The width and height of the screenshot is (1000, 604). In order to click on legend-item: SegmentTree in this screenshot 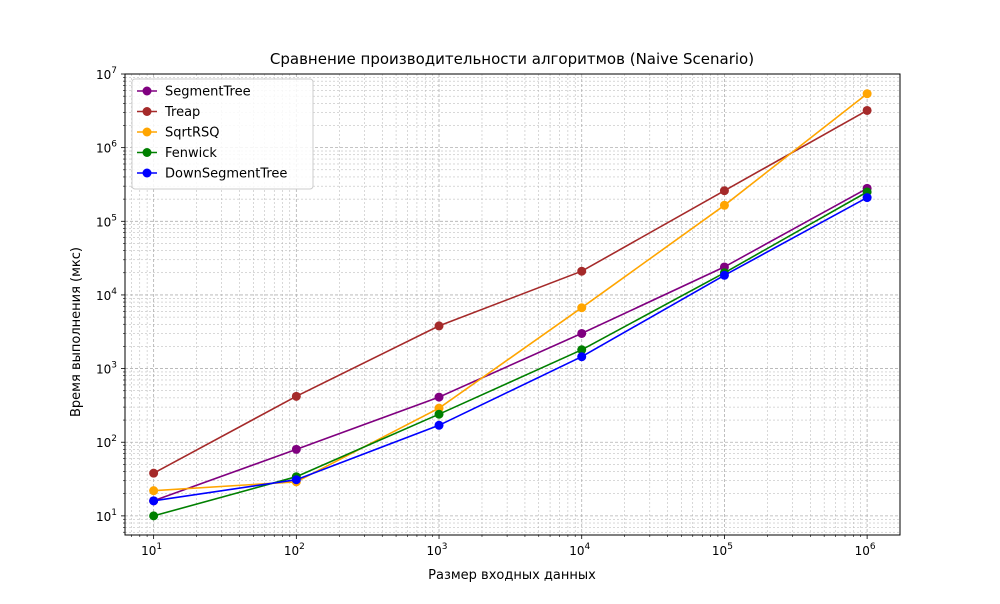, I will do `click(194, 92)`.